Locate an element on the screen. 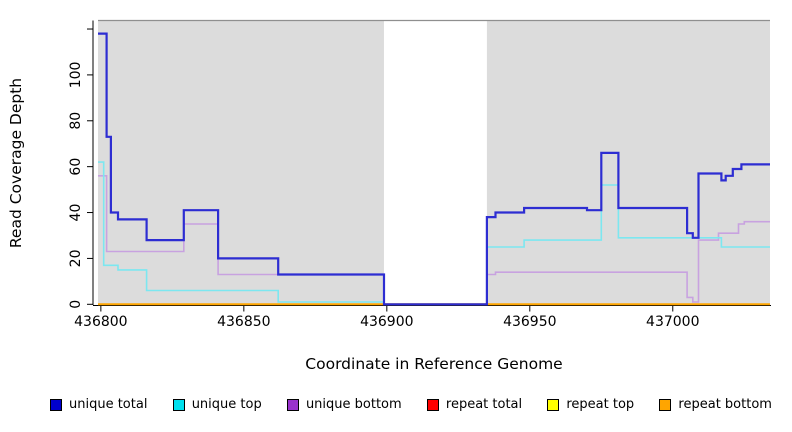 This screenshot has height=432, width=792. x-tick-label: 436950 is located at coordinates (529, 322).